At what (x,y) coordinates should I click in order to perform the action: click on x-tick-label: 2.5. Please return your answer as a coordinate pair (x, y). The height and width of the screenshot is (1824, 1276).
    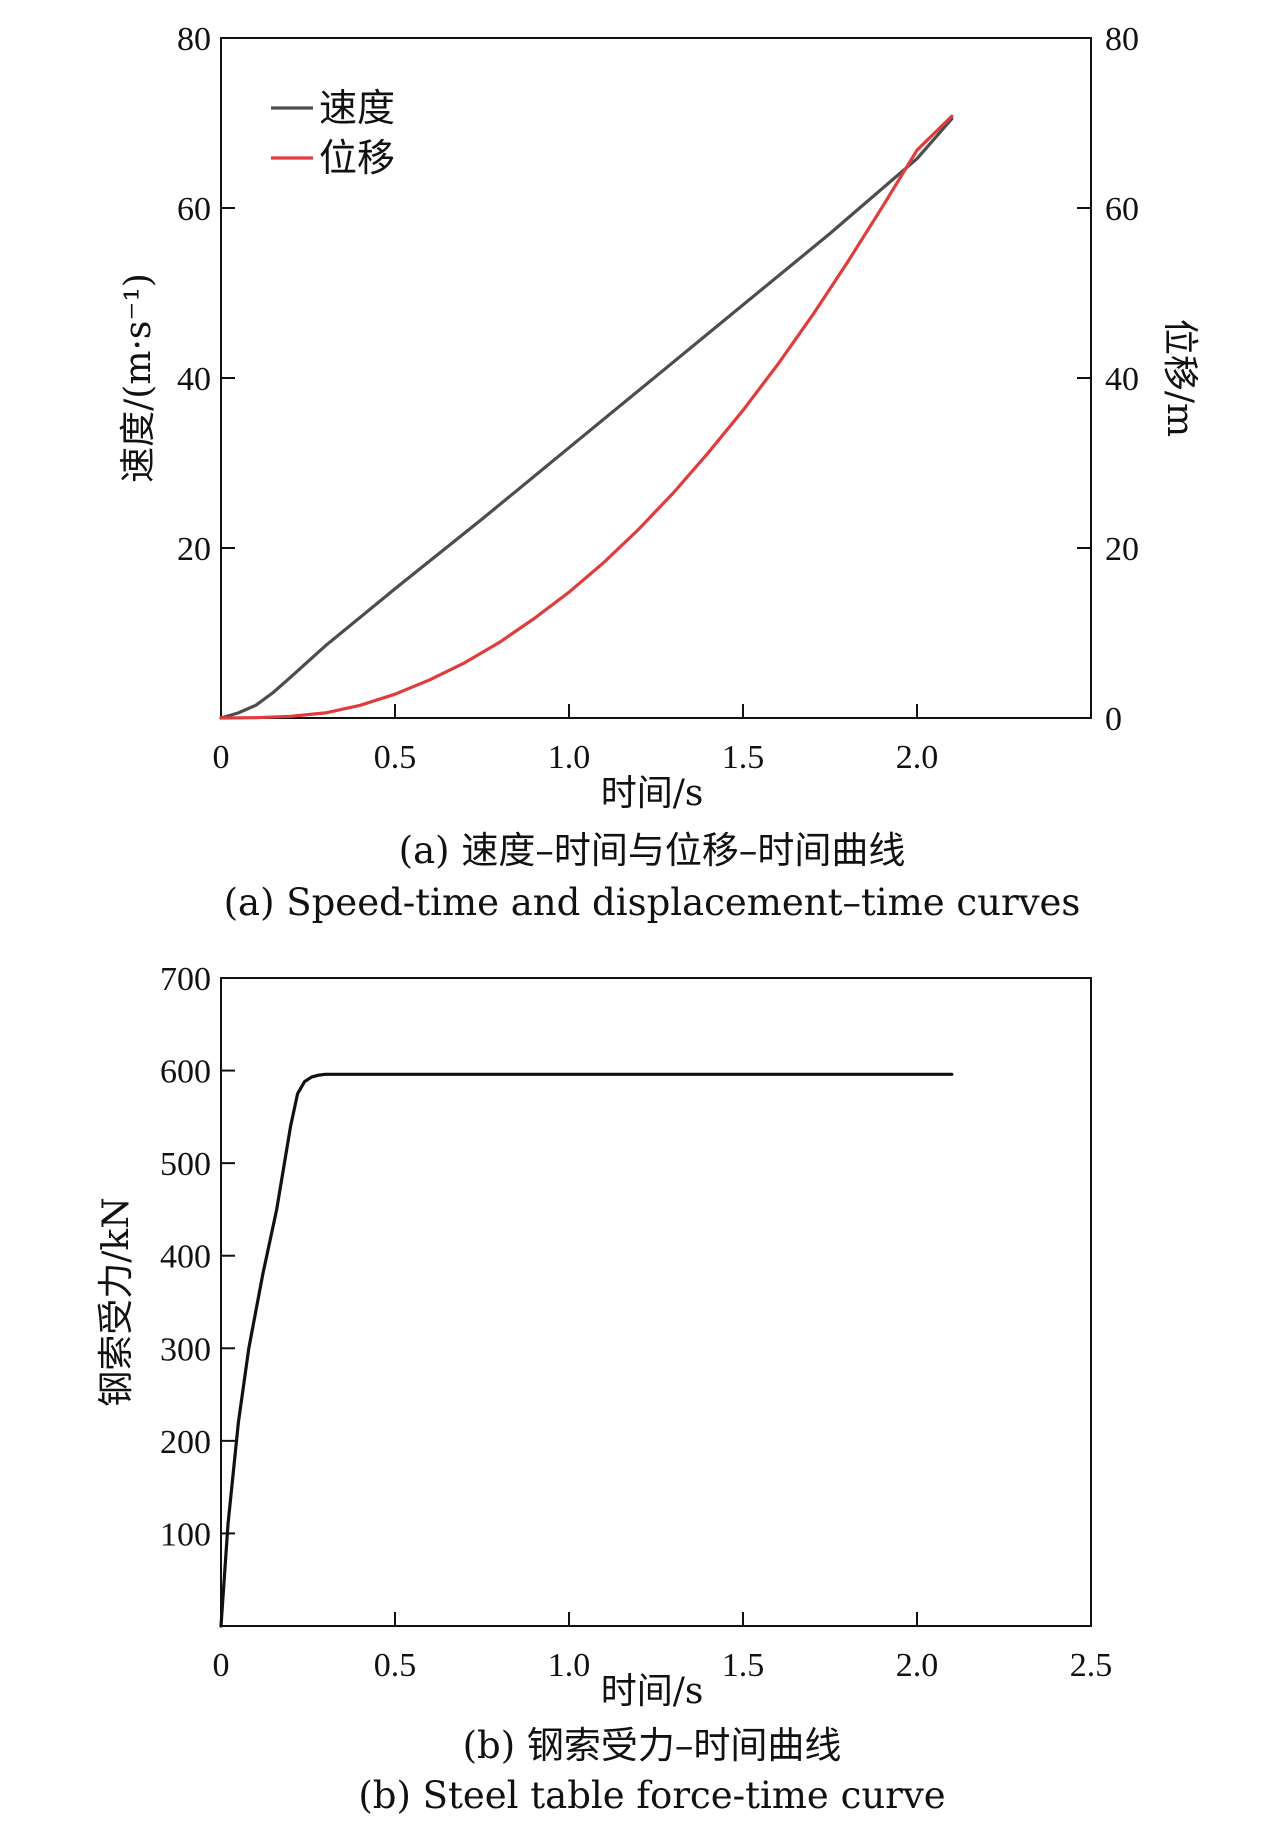
    Looking at the image, I should click on (1091, 1665).